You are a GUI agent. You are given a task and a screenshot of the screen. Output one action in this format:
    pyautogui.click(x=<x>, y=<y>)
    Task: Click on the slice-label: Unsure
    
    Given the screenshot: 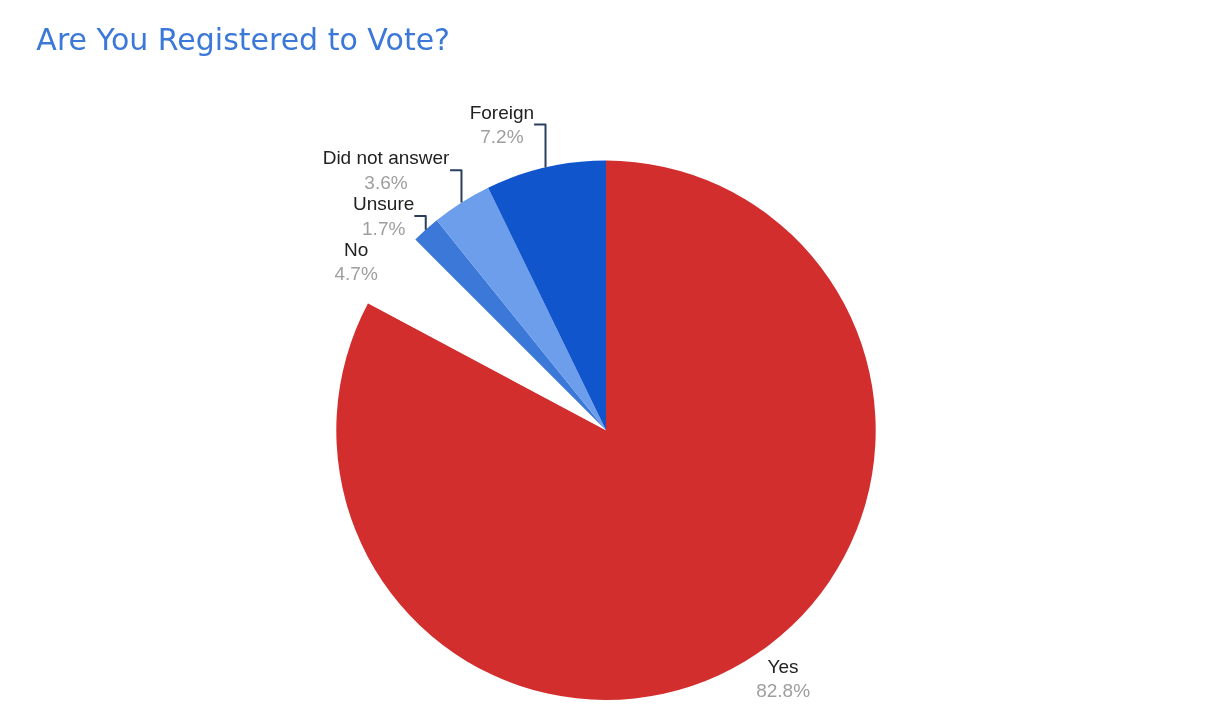 What is the action you would take?
    pyautogui.click(x=384, y=204)
    